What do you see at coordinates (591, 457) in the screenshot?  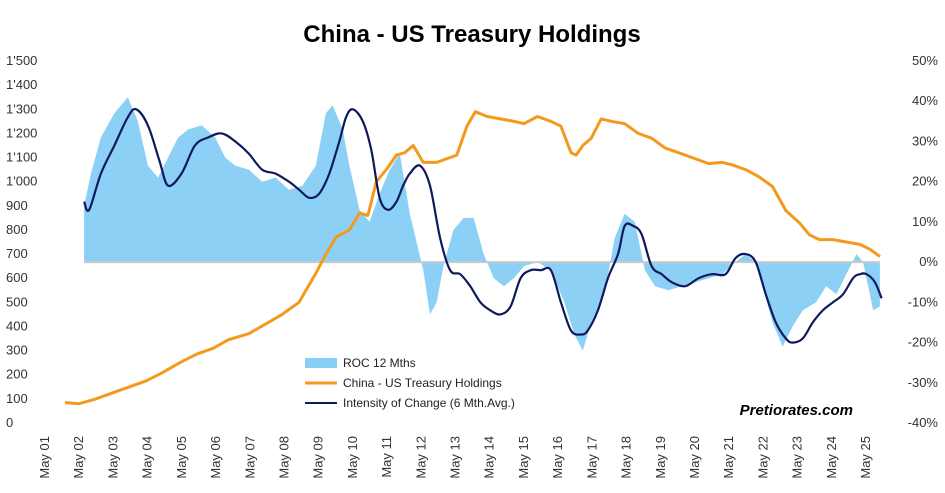 I see `x-tick-label: May 17` at bounding box center [591, 457].